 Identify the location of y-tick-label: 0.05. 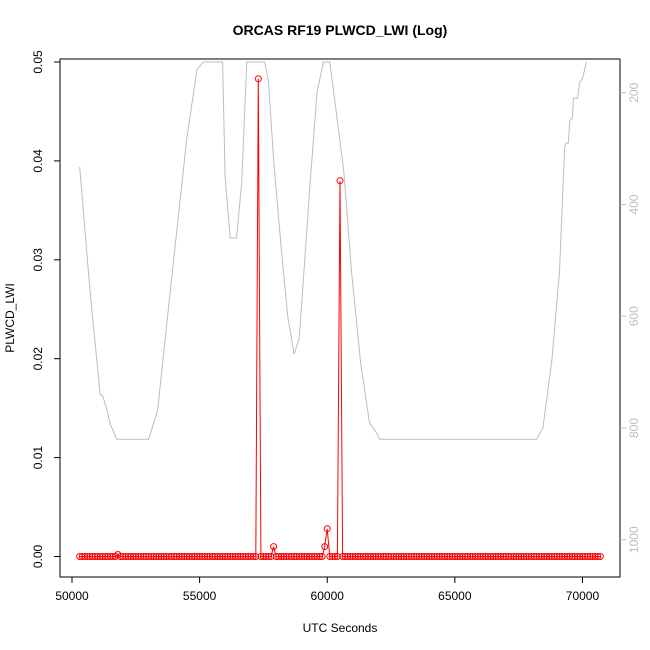
(38, 62).